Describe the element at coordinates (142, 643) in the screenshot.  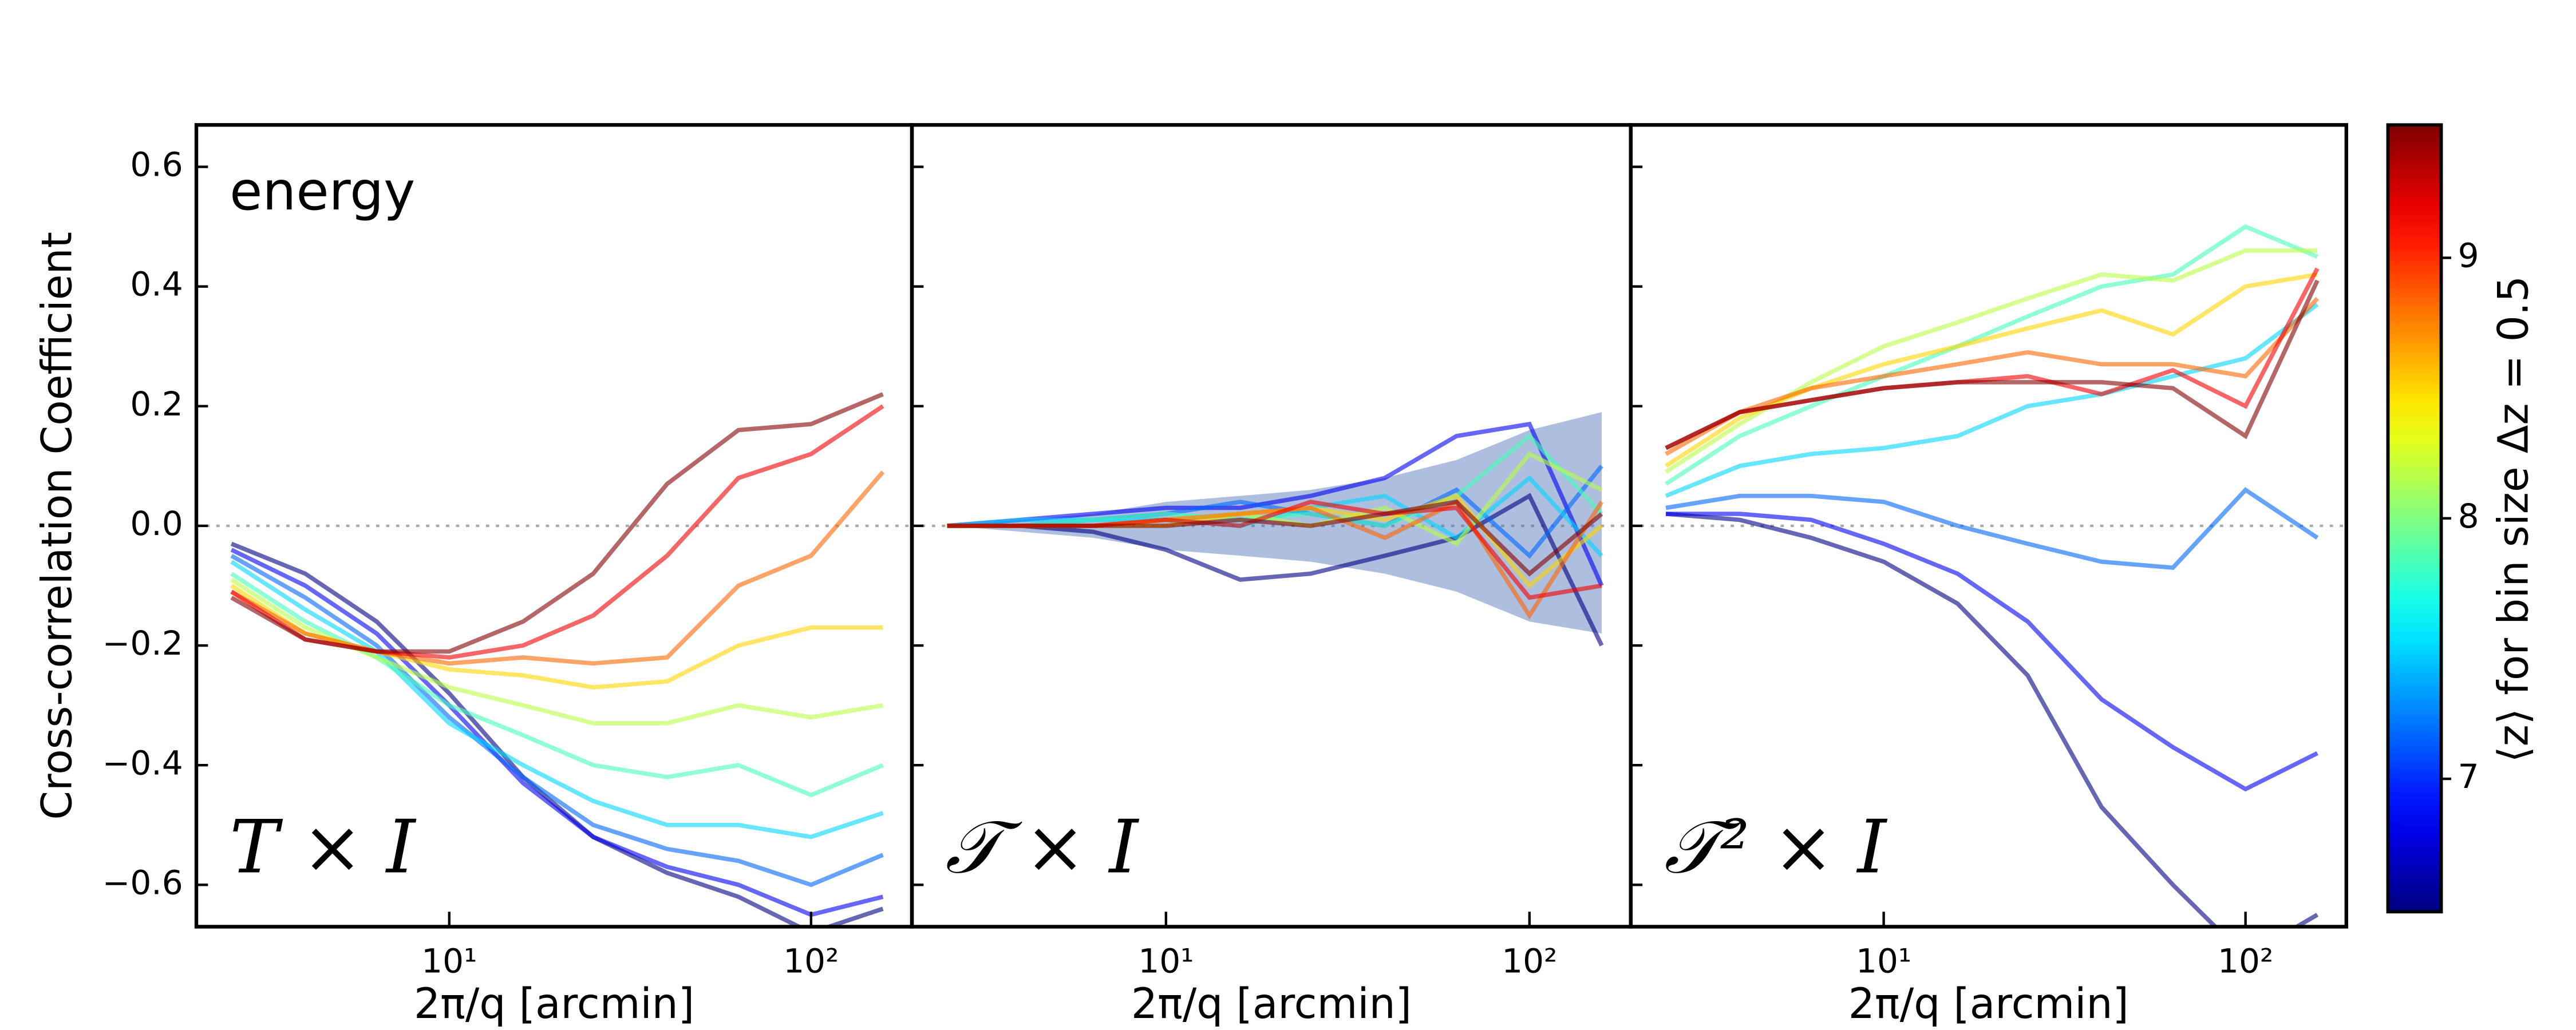
I see `y-tick-label: −0.2` at that location.